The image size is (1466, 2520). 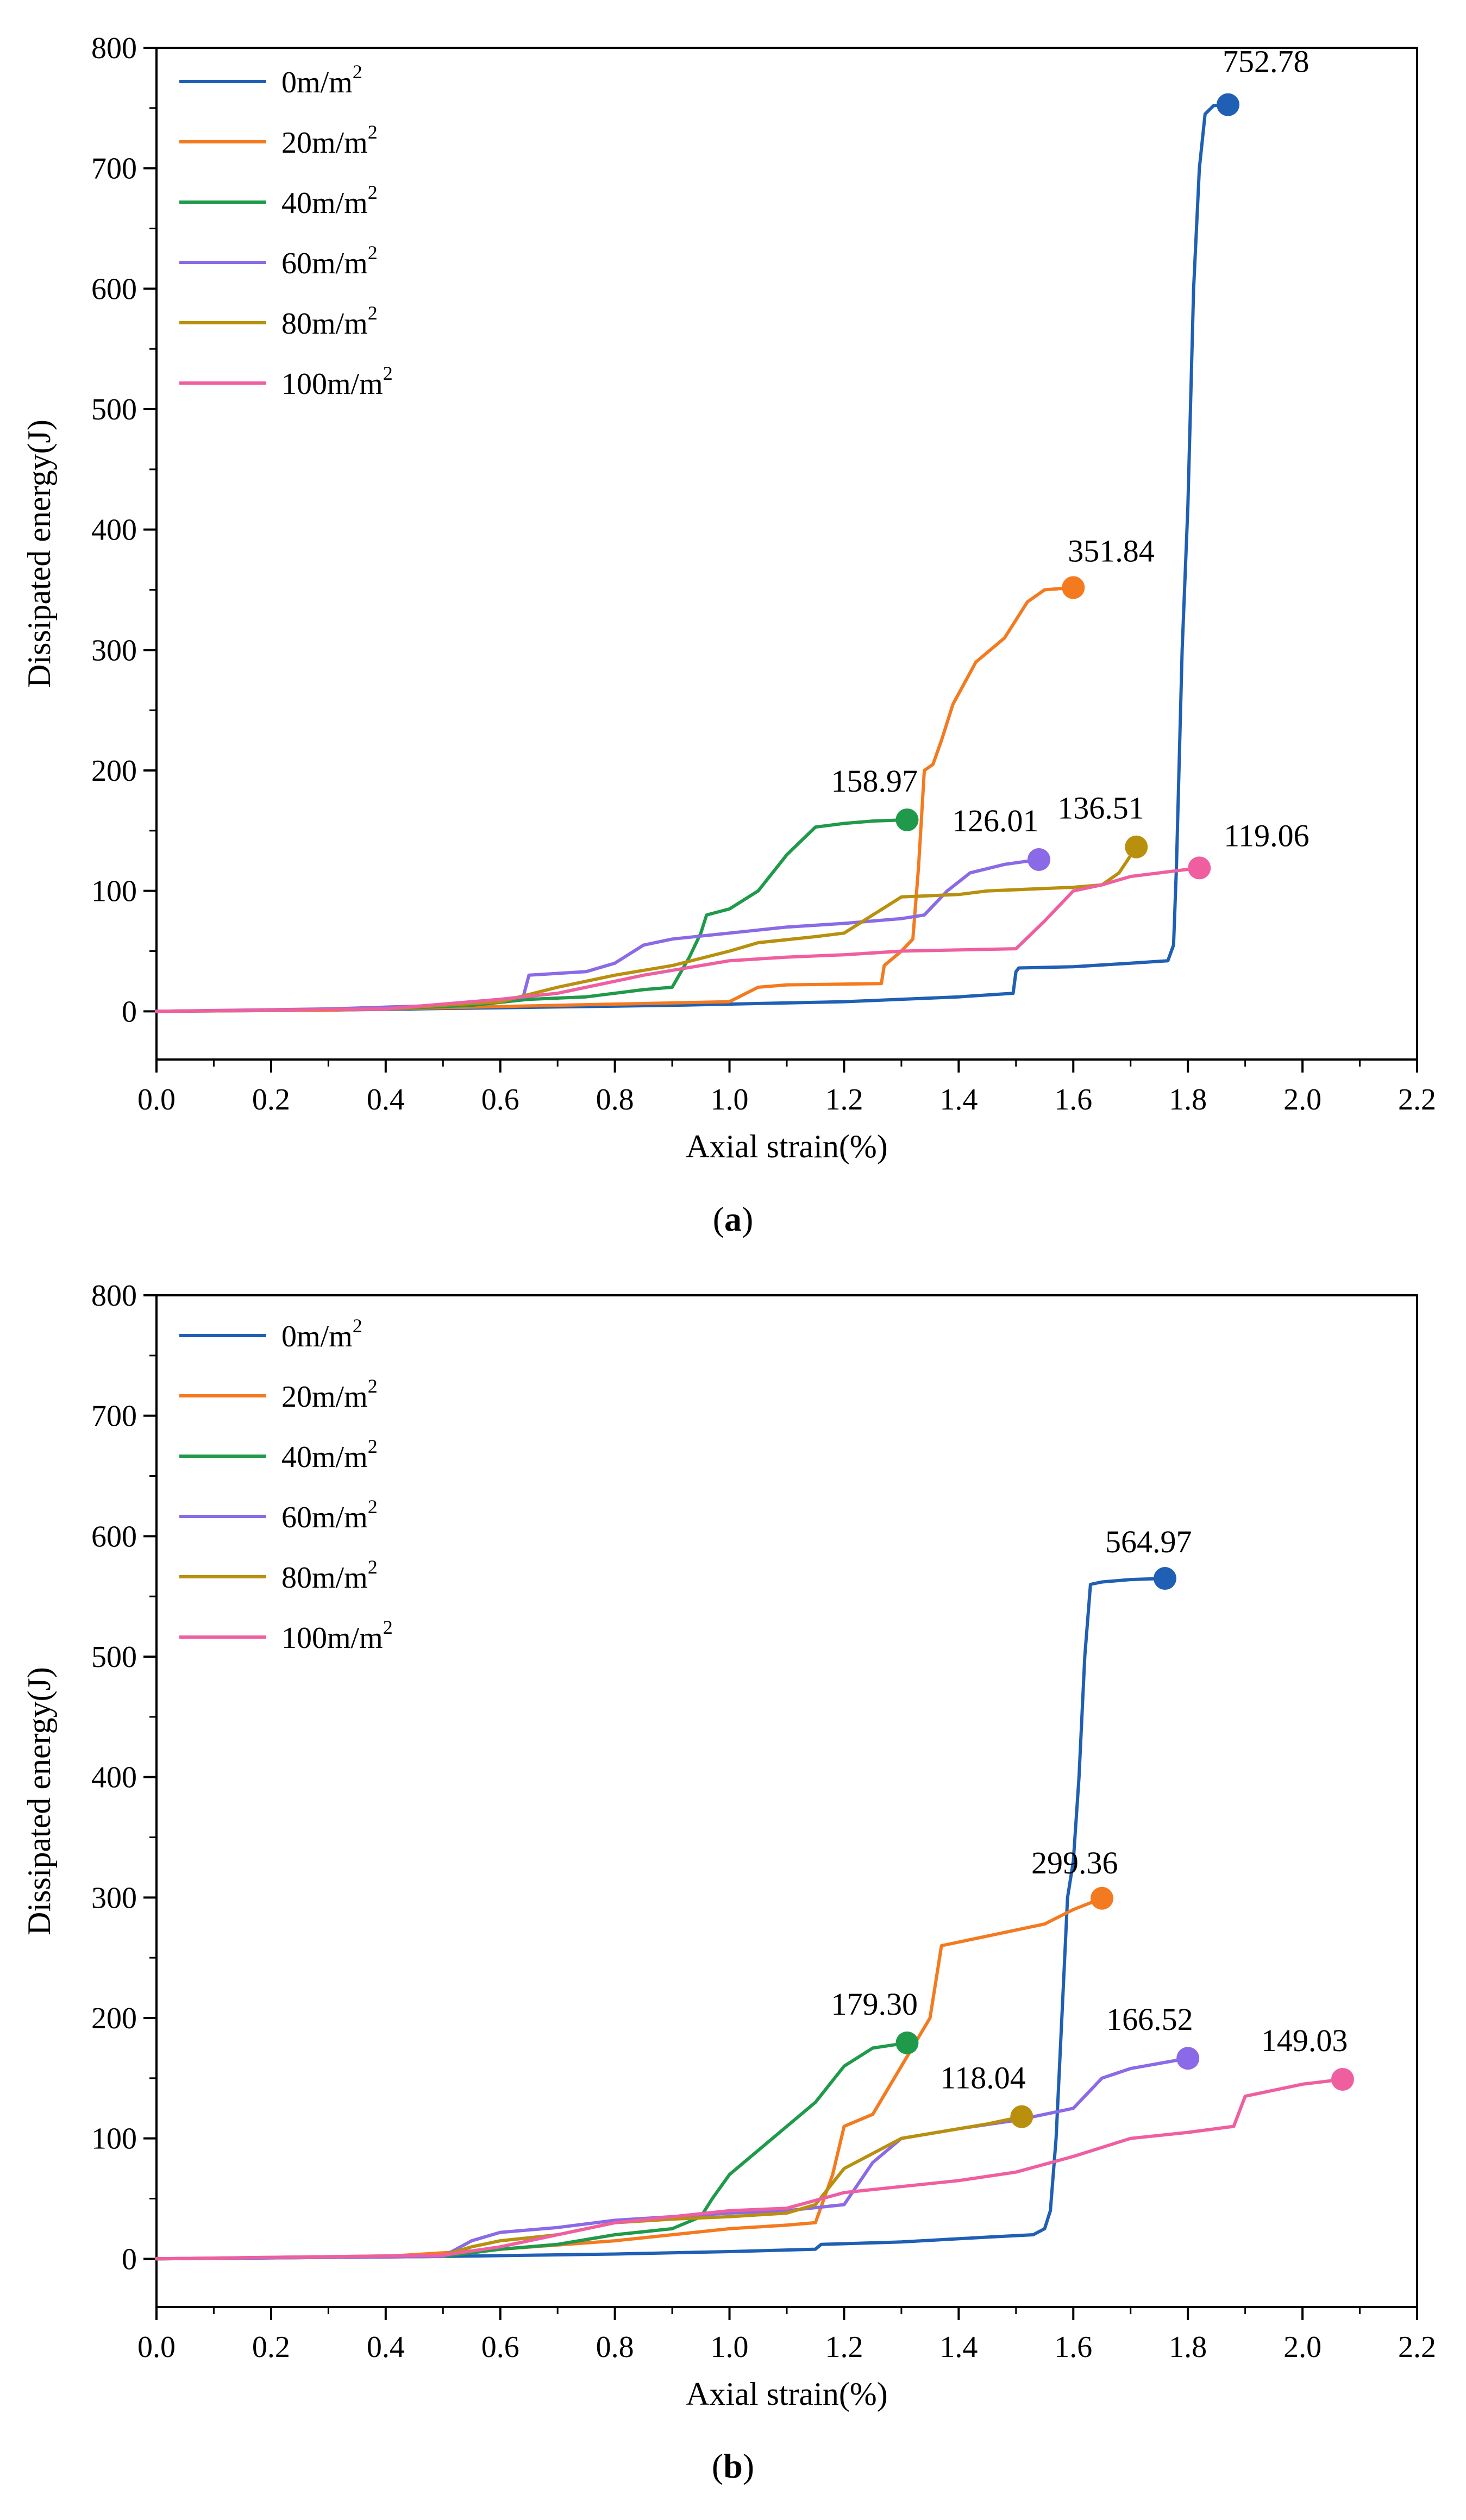 What do you see at coordinates (329, 1454) in the screenshot?
I see `panel-b-legend-label-2: 40m/m2` at bounding box center [329, 1454].